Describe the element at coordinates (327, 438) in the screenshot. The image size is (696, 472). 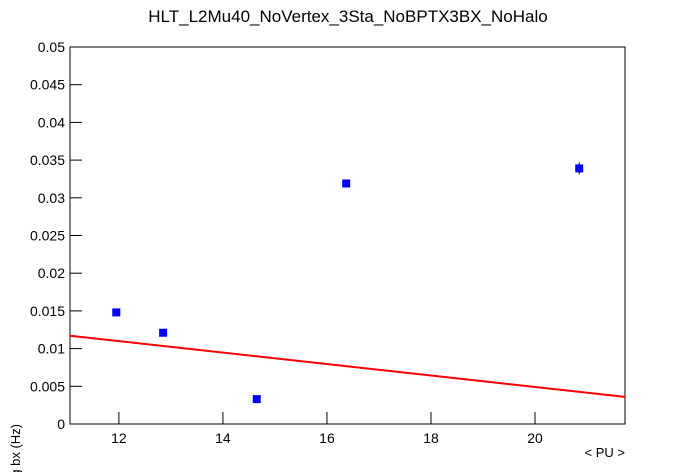
I see `x-tick-label: 16` at that location.